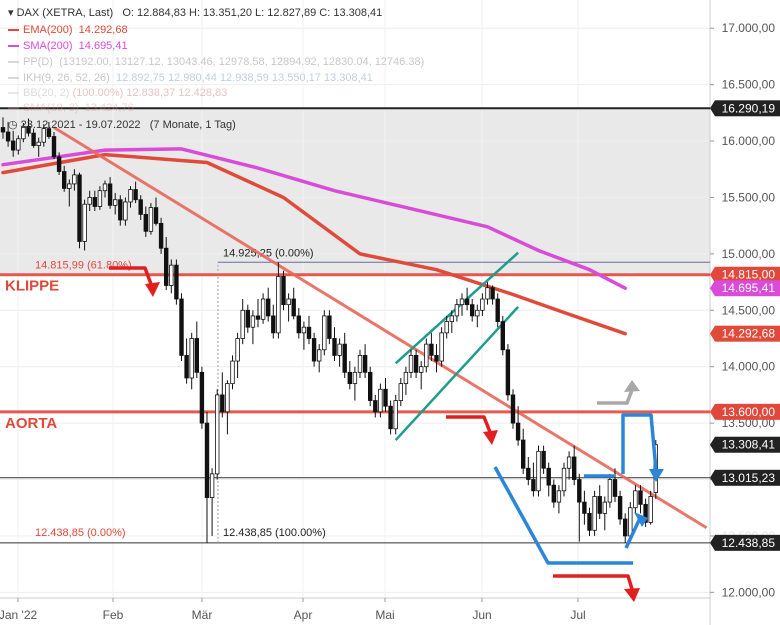  What do you see at coordinates (109, 108) in the screenshot?
I see `sma-10-value: 13.424,76` at bounding box center [109, 108].